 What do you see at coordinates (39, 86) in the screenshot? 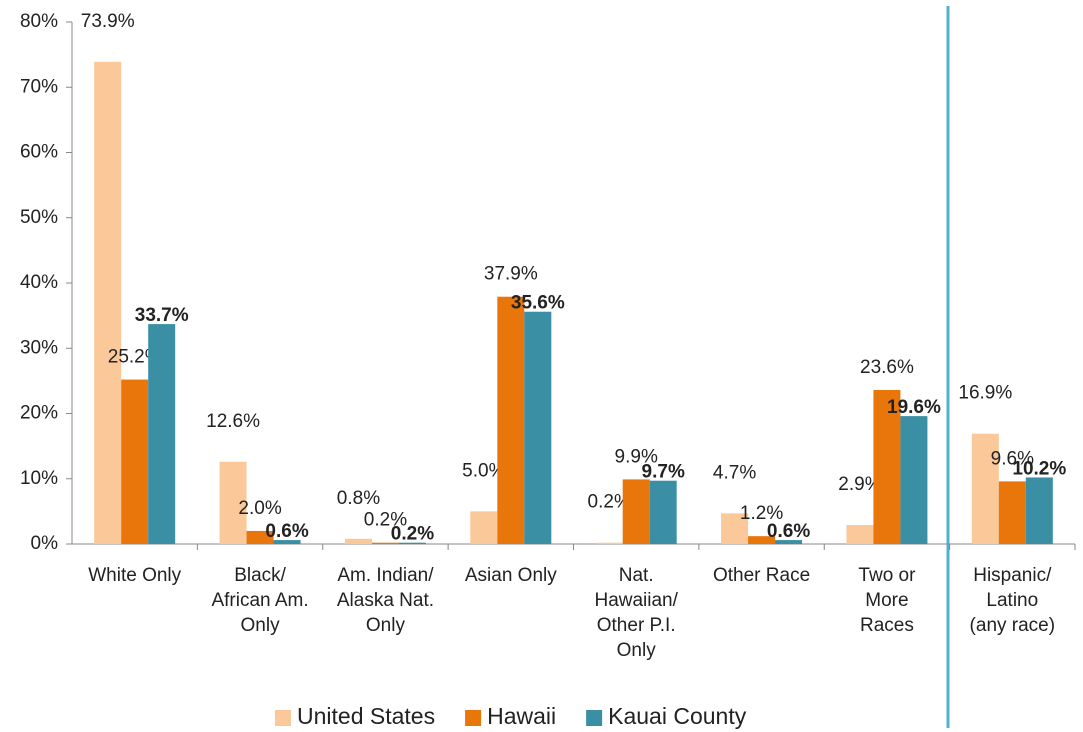
I see `y-tick-label: 70%` at bounding box center [39, 86].